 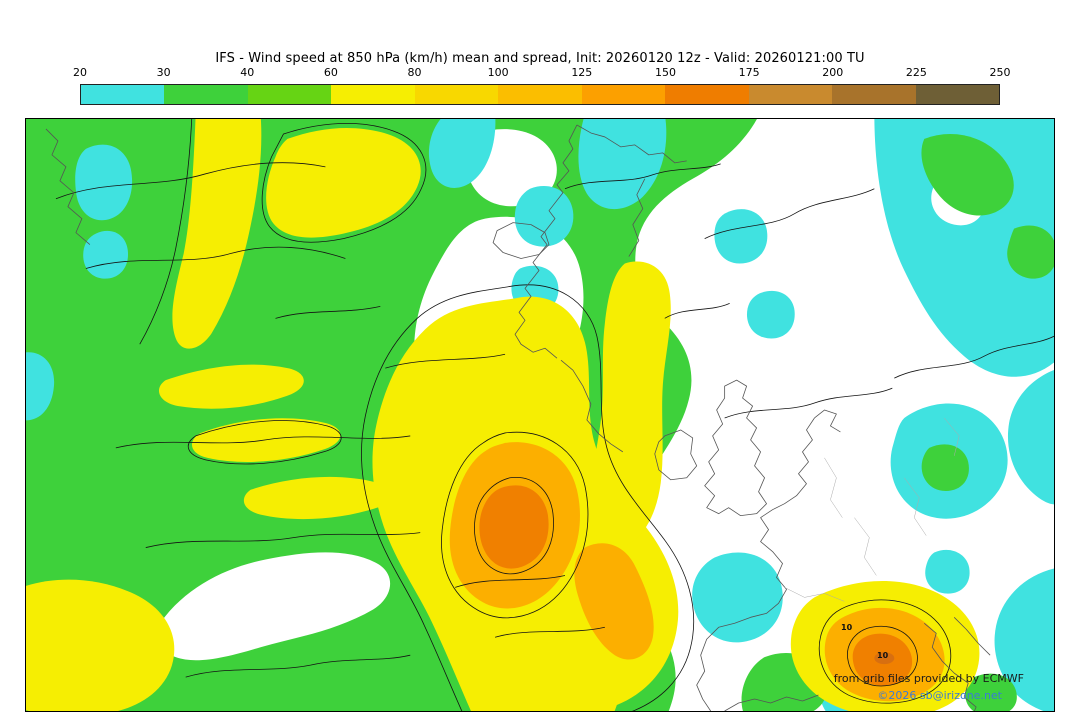 I want to click on colorbar, so click(x=540, y=94).